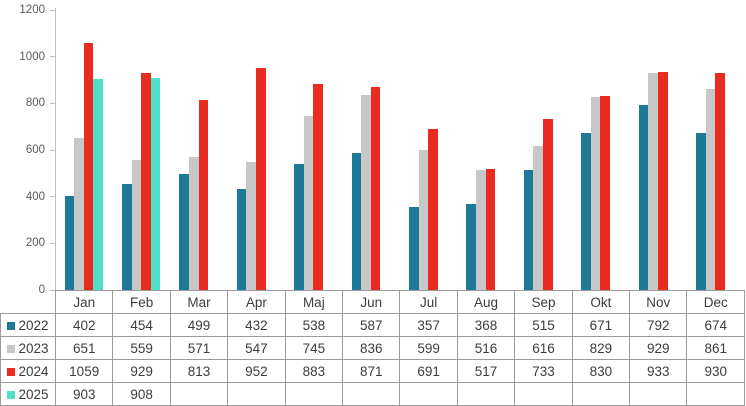 This screenshot has width=746, height=406. Describe the element at coordinates (84, 325) in the screenshot. I see `value-cell-2022-jan: 402` at that location.